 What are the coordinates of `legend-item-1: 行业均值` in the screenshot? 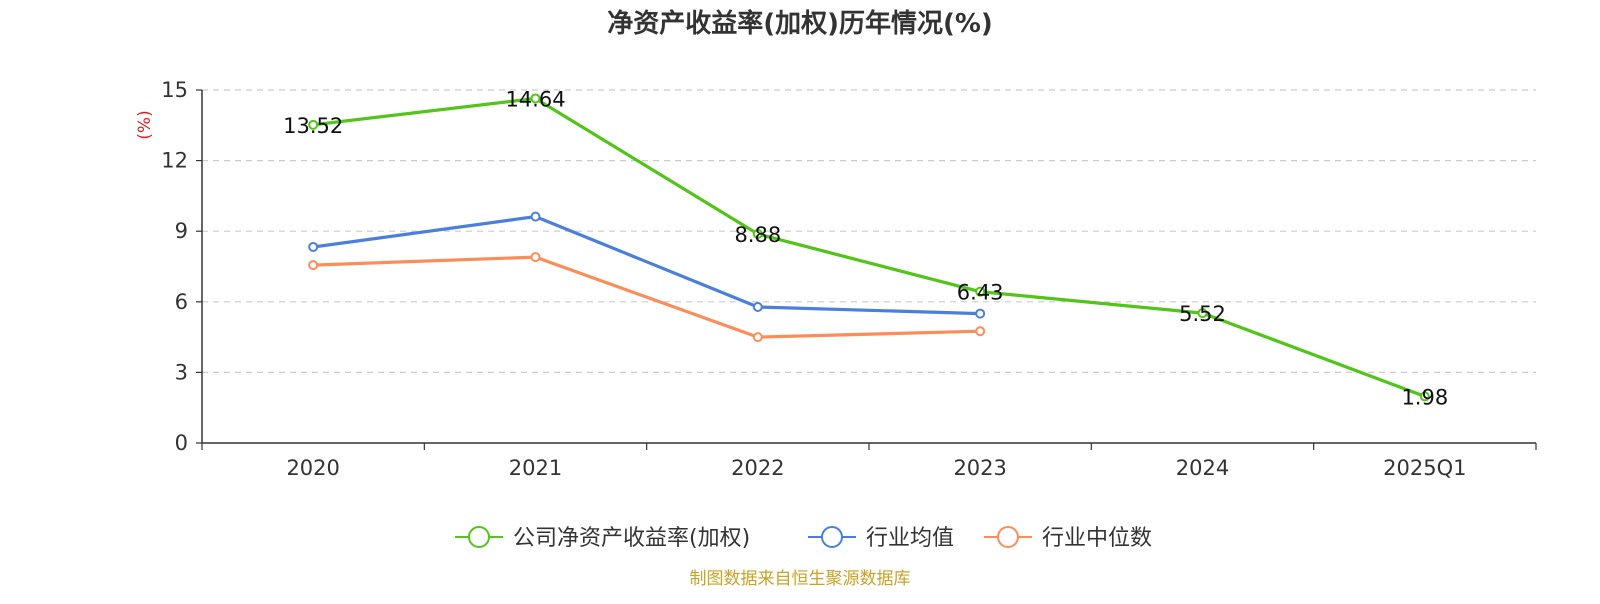 It's located at (881, 538).